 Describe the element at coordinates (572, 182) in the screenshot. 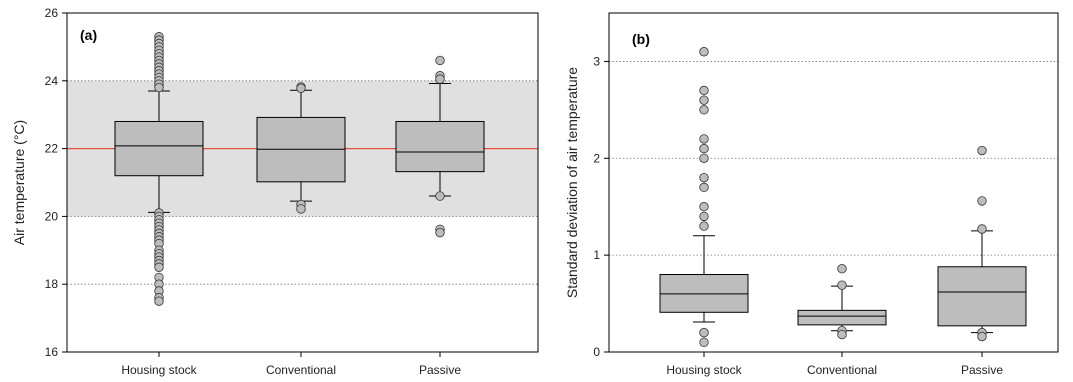

I see `y-axis-label: Standard deviation of air temperature` at that location.